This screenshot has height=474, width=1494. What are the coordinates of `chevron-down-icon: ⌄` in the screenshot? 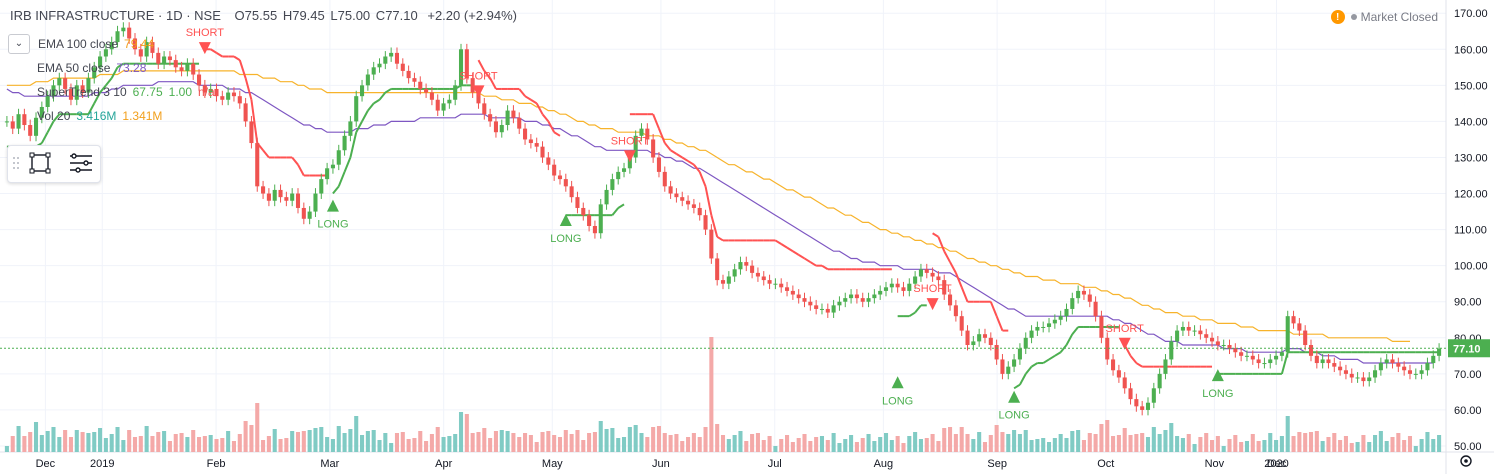 It's located at (19, 43).